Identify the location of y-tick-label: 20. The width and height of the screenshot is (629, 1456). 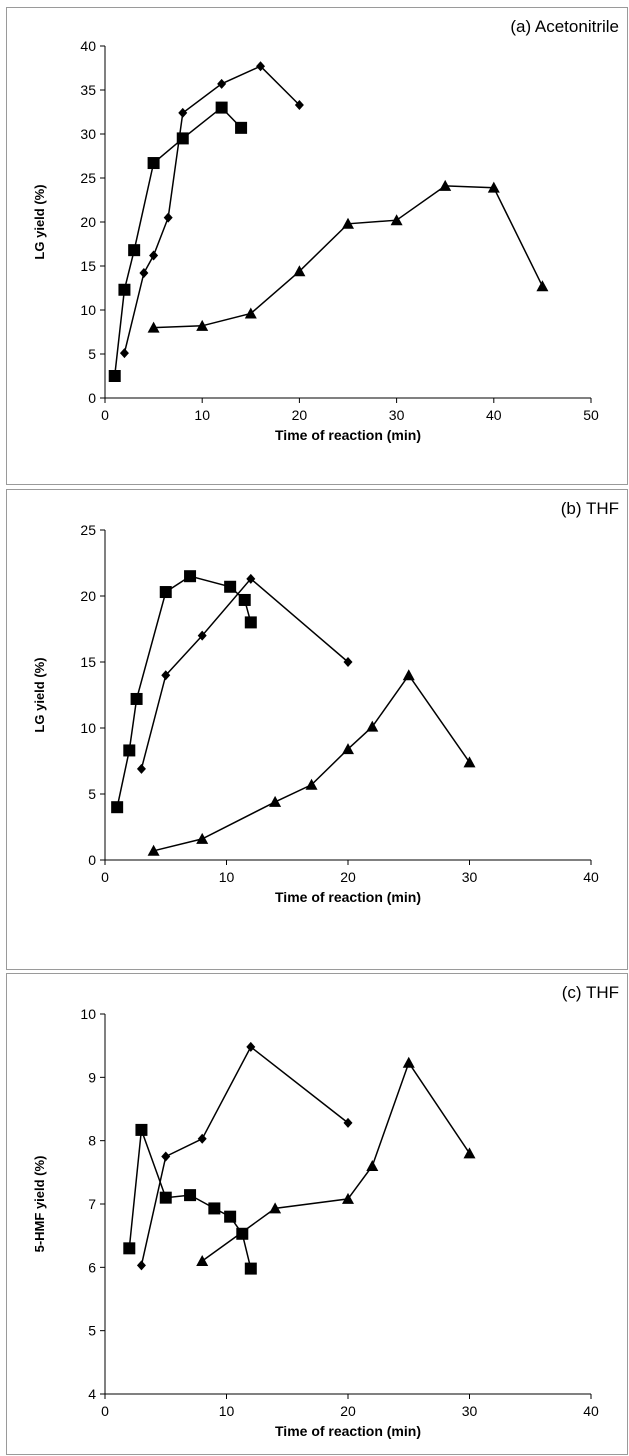
(88, 596).